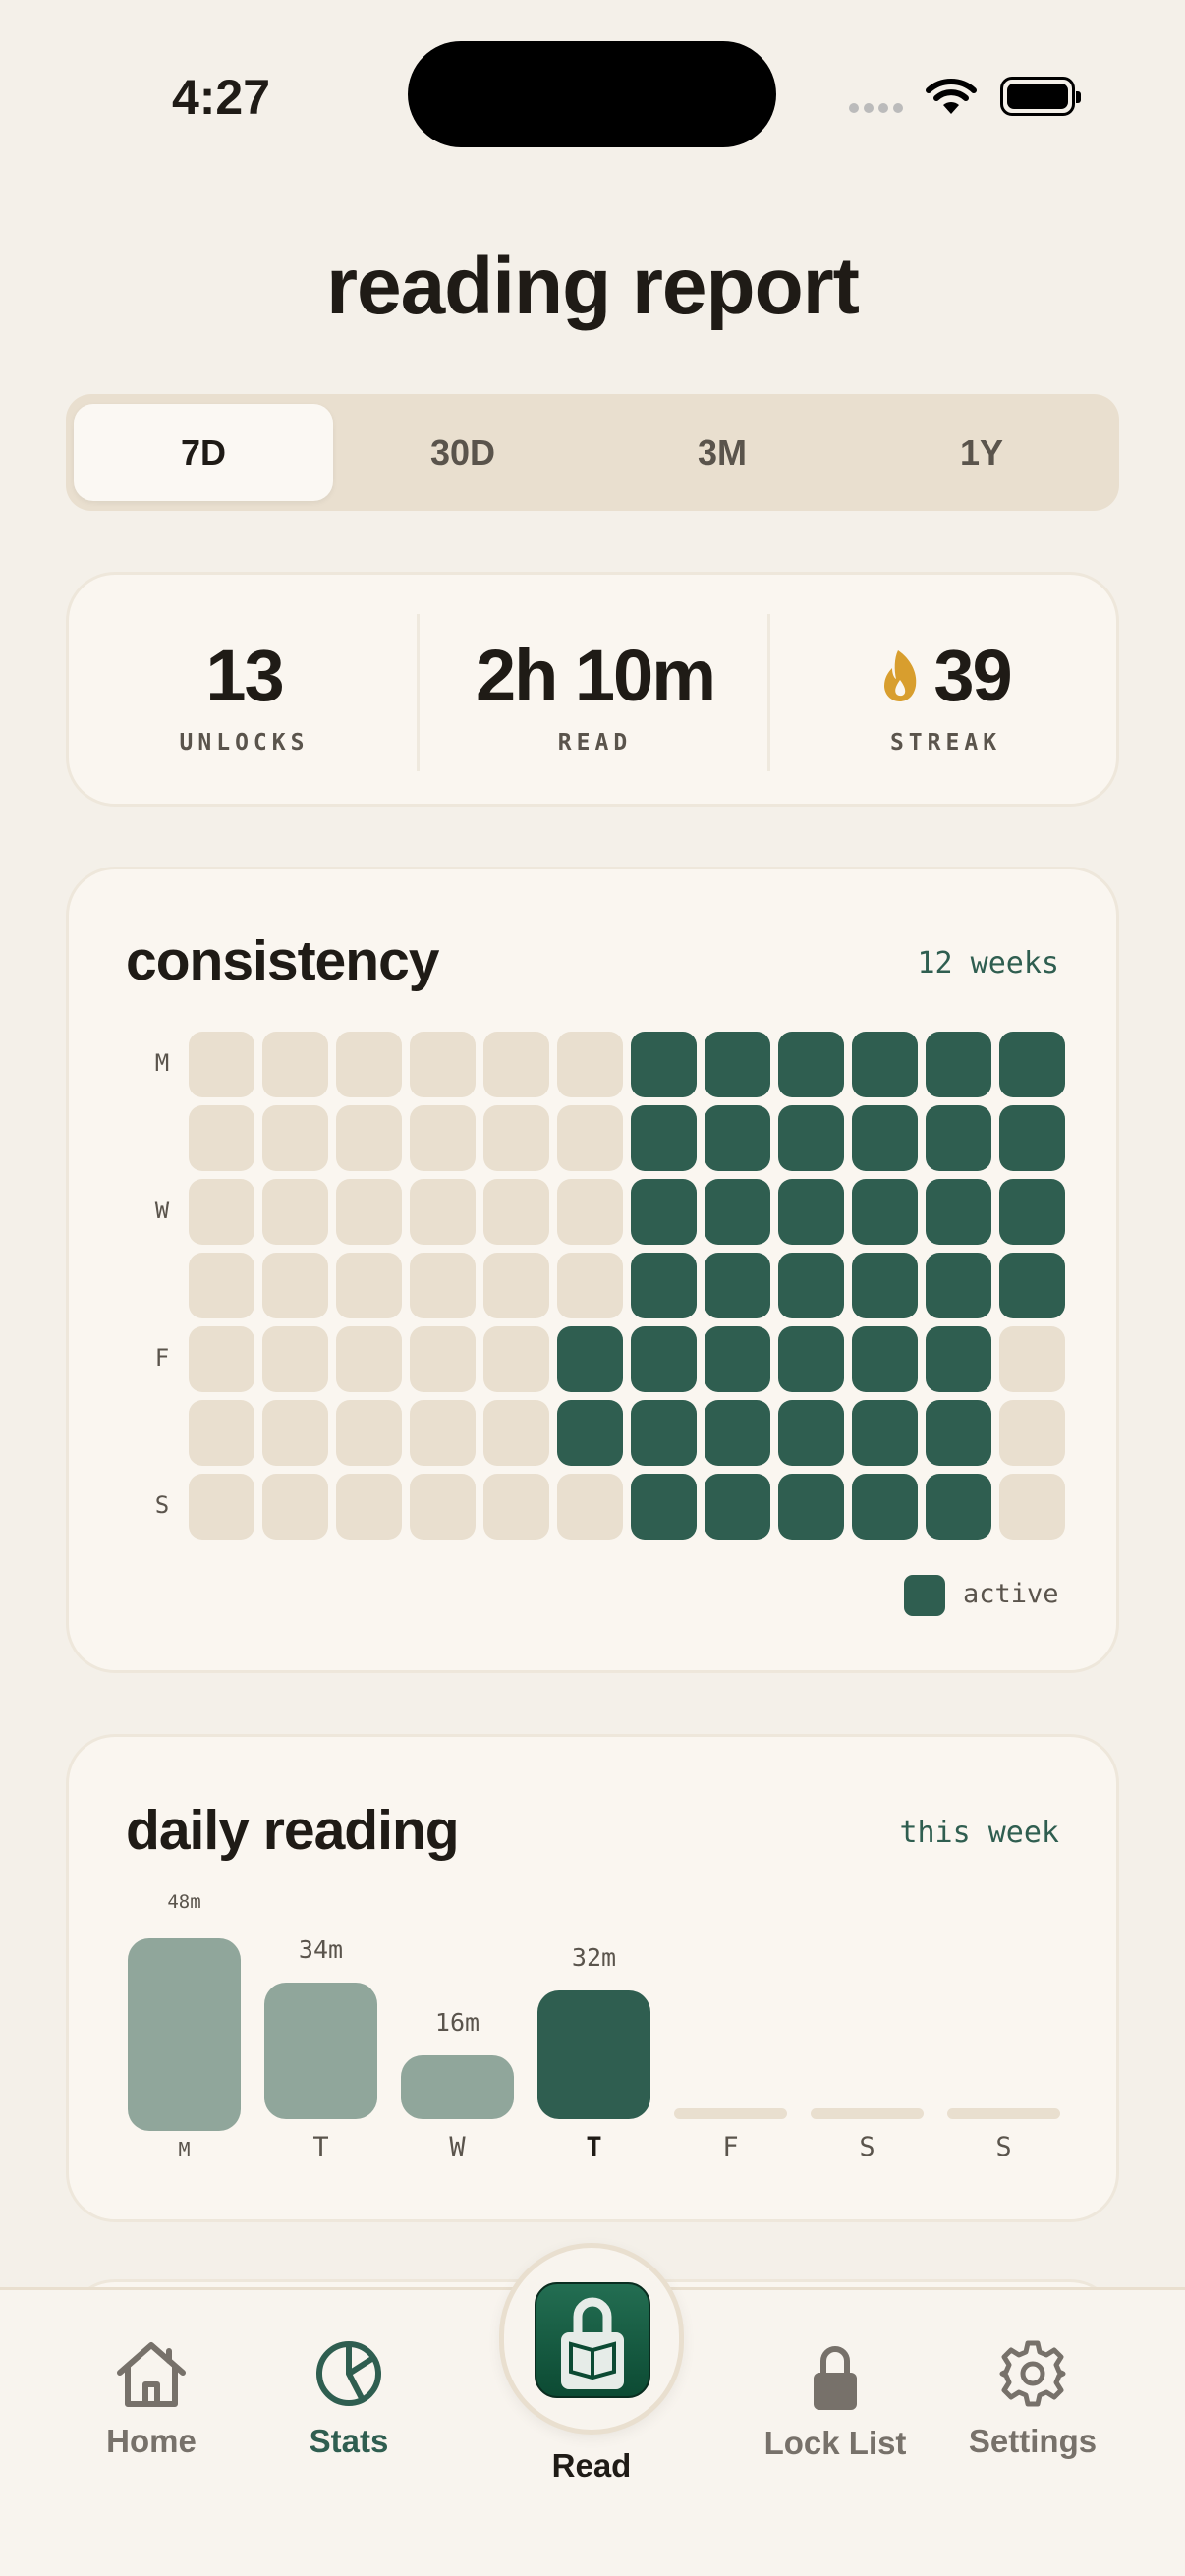  What do you see at coordinates (204, 452) in the screenshot?
I see `tab-7d: 7D` at bounding box center [204, 452].